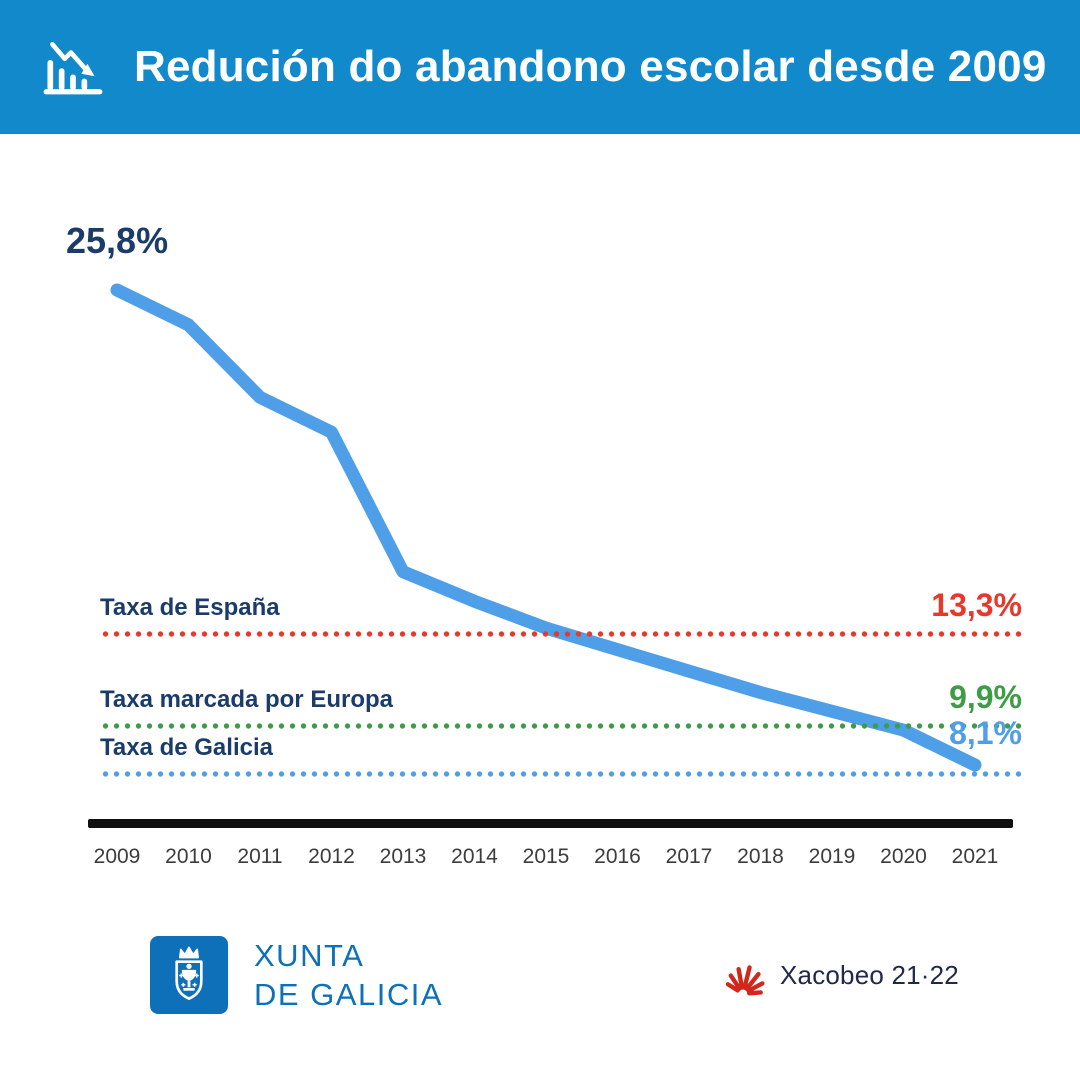 The image size is (1080, 1080). Describe the element at coordinates (550, 823) in the screenshot. I see `x-axis-line` at that location.